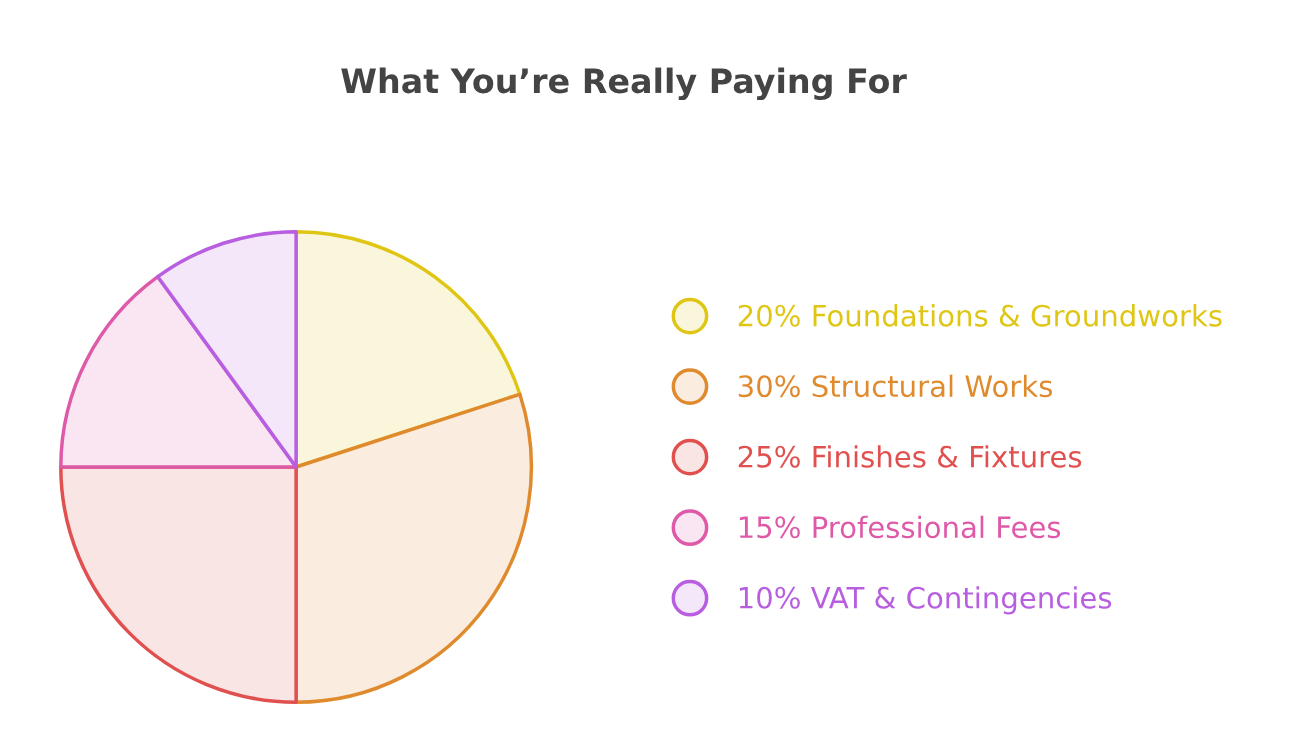  What do you see at coordinates (980, 315) in the screenshot?
I see `legend-label: 20% Foundations & Groundworks` at bounding box center [980, 315].